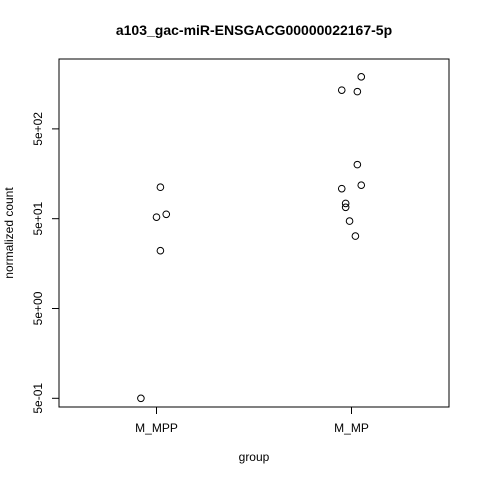 Image resolution: width=480 pixels, height=480 pixels. I want to click on y-tick-label: 5e+01, so click(38, 219).